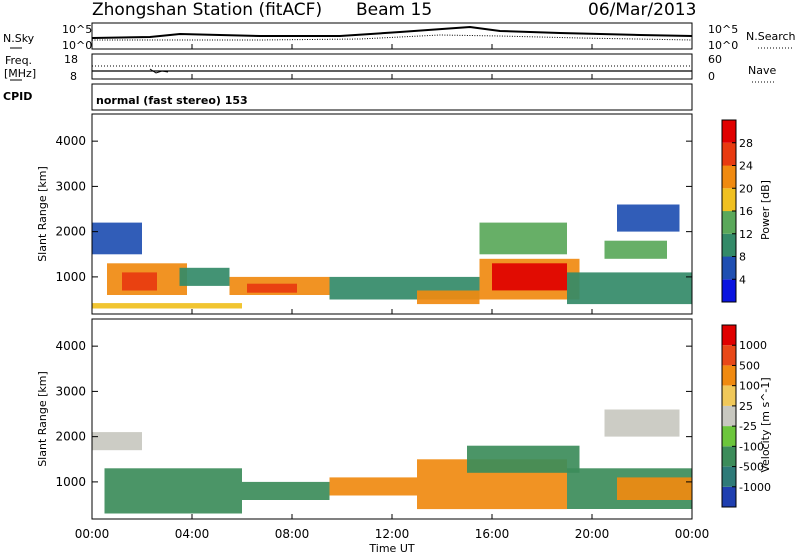  I want to click on freq-label-1: Freq., so click(18, 60).